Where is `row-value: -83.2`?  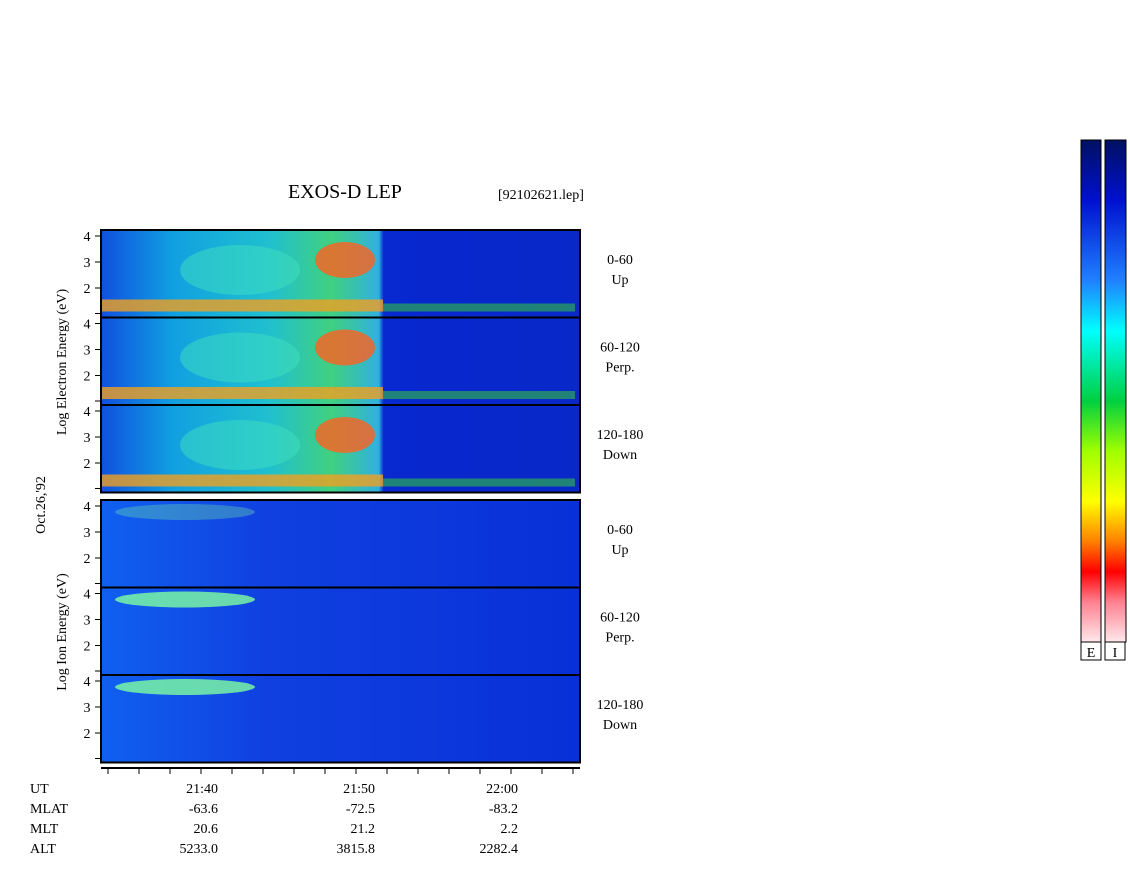 row-value: -83.2 is located at coordinates (503, 809).